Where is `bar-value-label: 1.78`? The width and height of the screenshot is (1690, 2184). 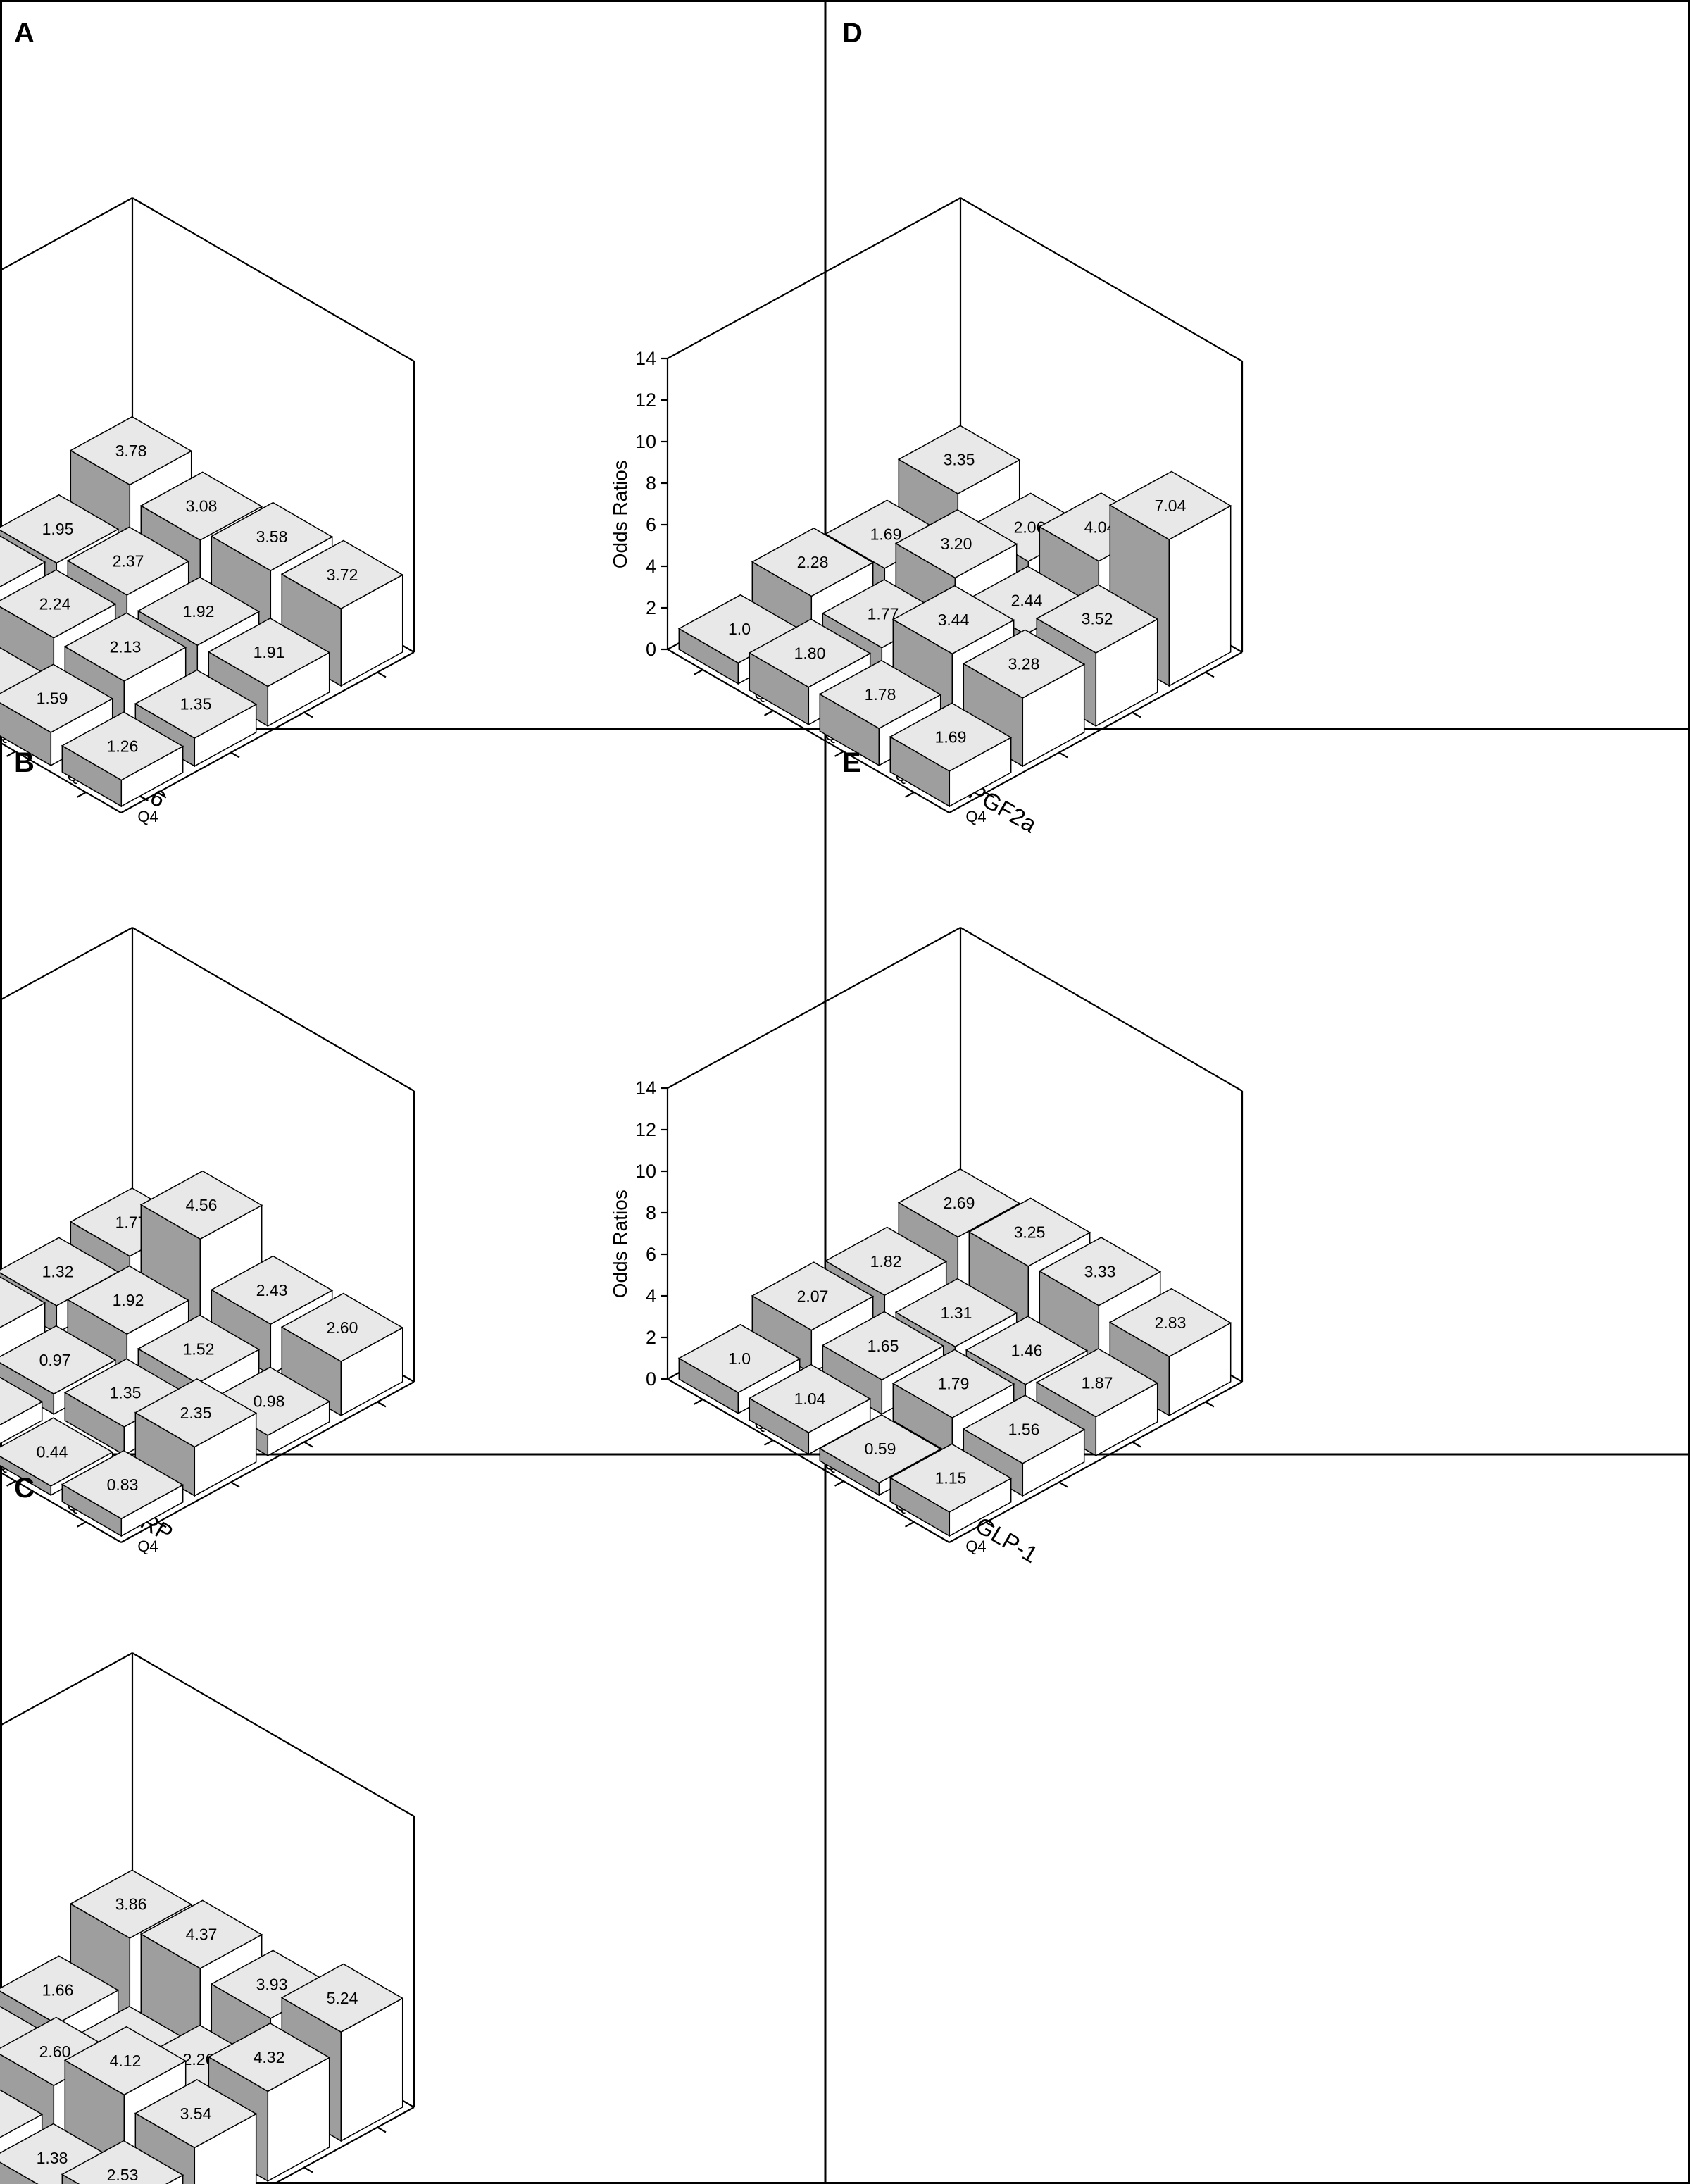 bar-value-label: 1.78 is located at coordinates (881, 694).